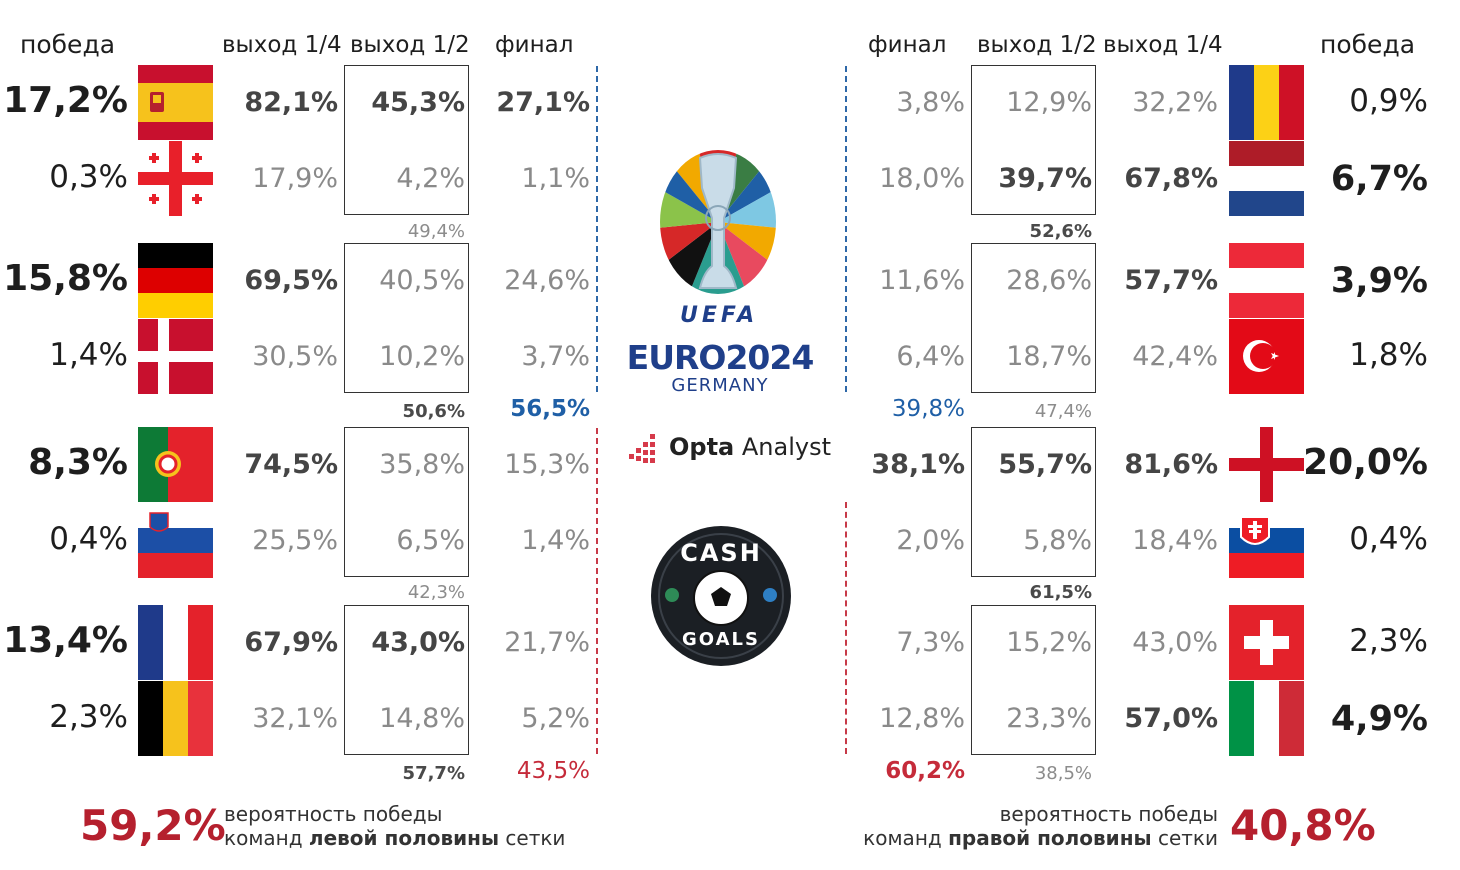  I want to click on left-team-win: 15,8%, so click(65, 278).